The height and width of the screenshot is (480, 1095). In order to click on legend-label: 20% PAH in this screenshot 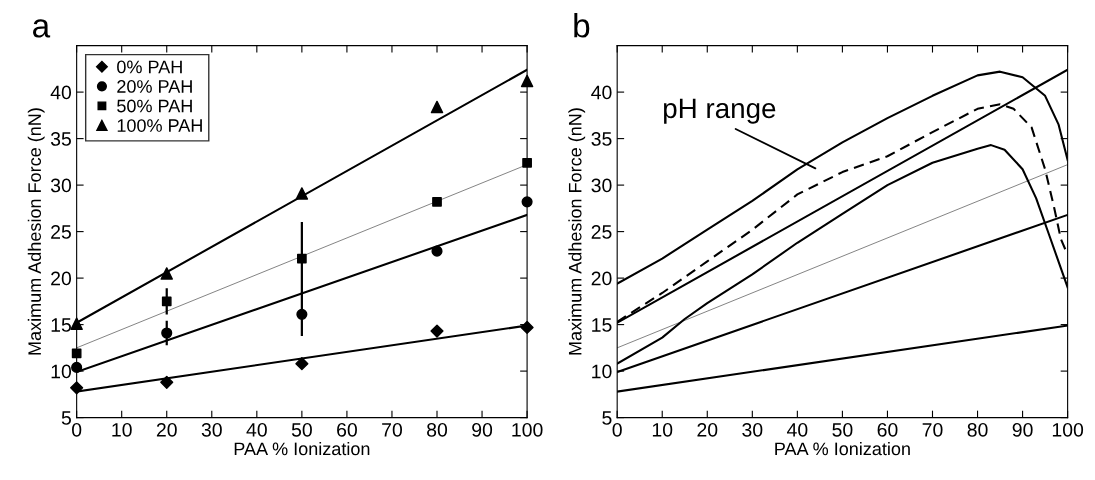, I will do `click(154, 86)`.